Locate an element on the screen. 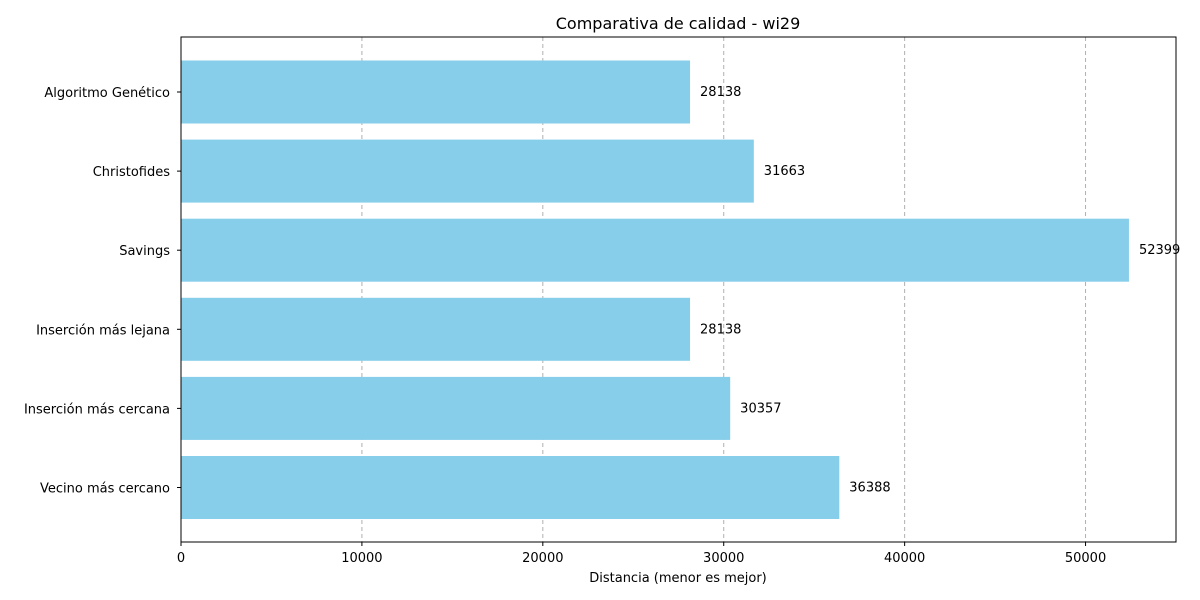 This screenshot has height=600, width=1200. x-axis-label: Distancia (menor es mejor) is located at coordinates (678, 578).